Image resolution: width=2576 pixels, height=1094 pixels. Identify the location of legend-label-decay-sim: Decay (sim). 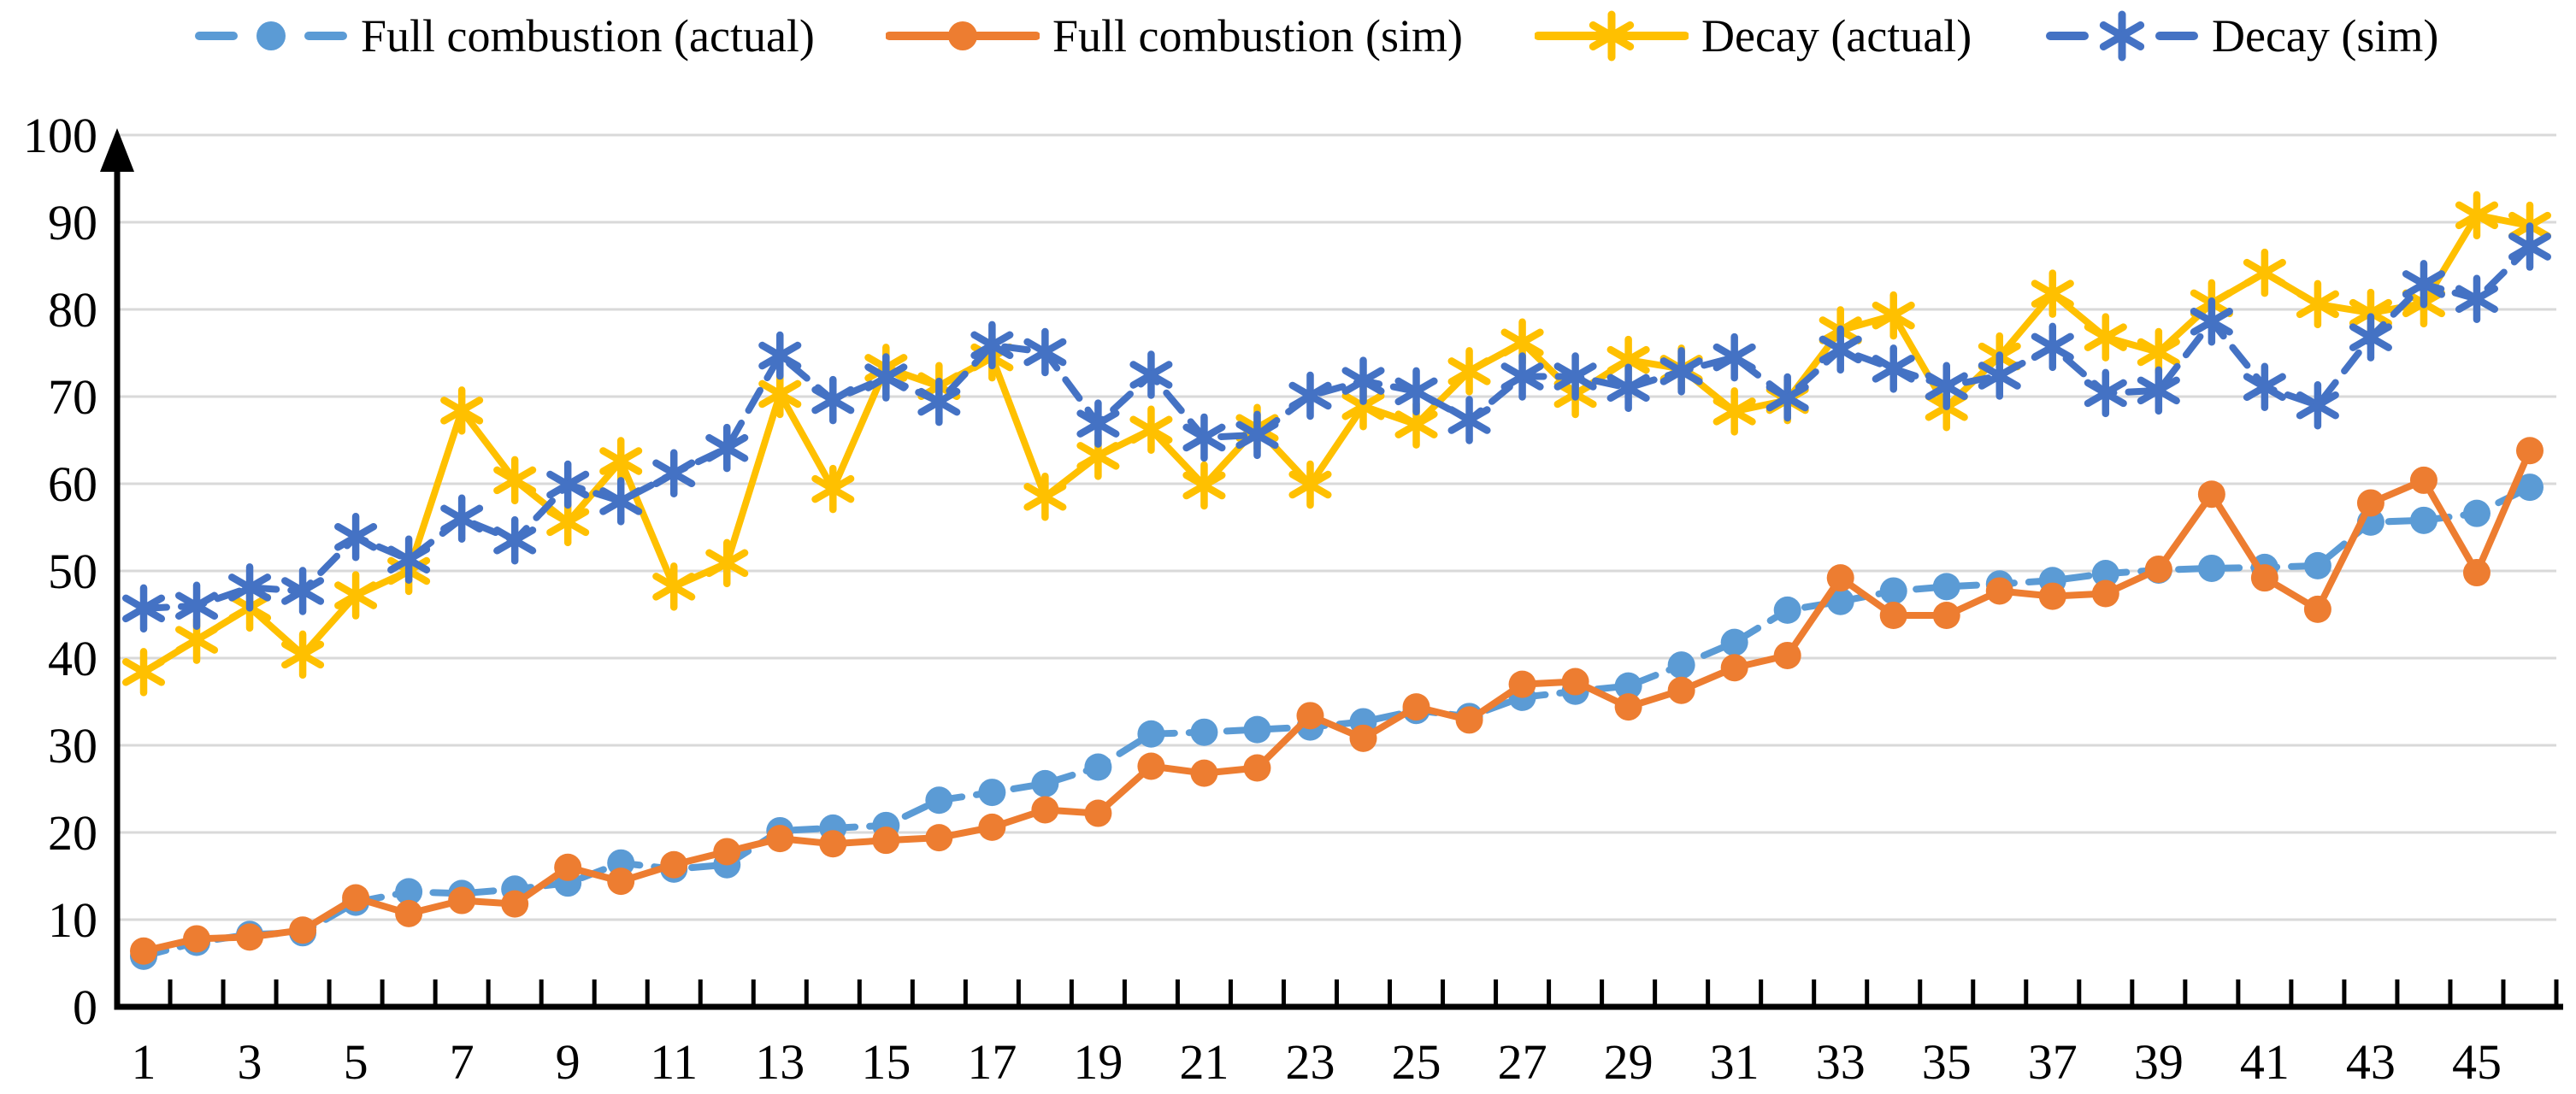
(2325, 36).